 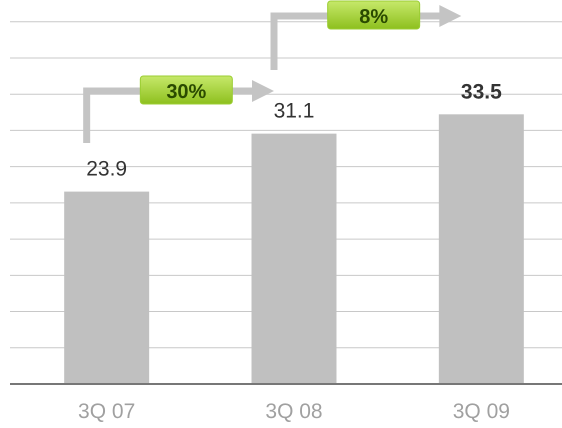 I want to click on x-tick-label: 3Q 07, so click(x=107, y=411).